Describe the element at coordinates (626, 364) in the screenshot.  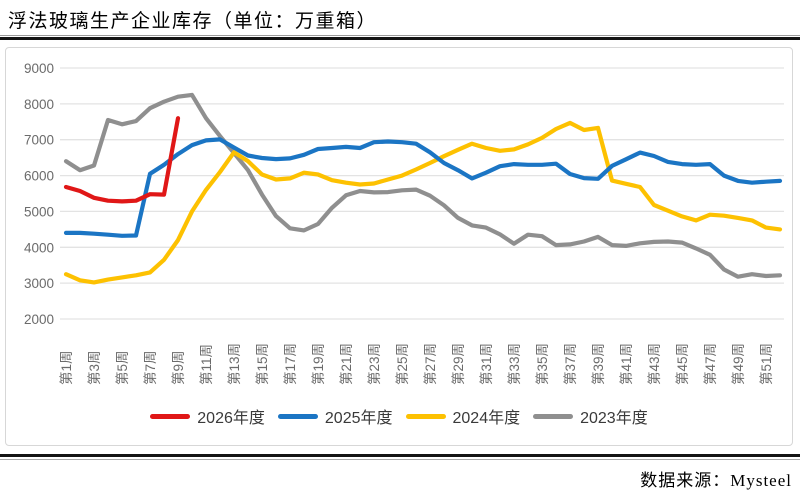
I see `x-axis-label: 第41周` at that location.